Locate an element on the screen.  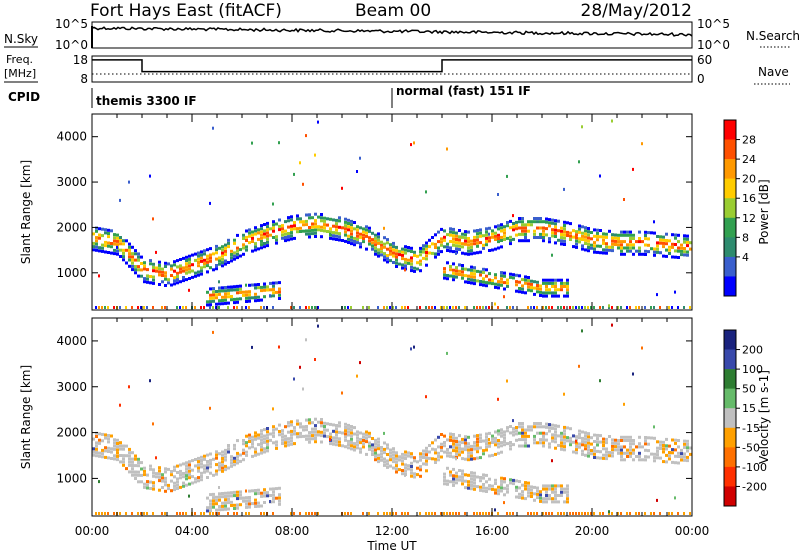
power-colorbar: 28 24 20 16 12 8 4 is located at coordinates (739, 208).